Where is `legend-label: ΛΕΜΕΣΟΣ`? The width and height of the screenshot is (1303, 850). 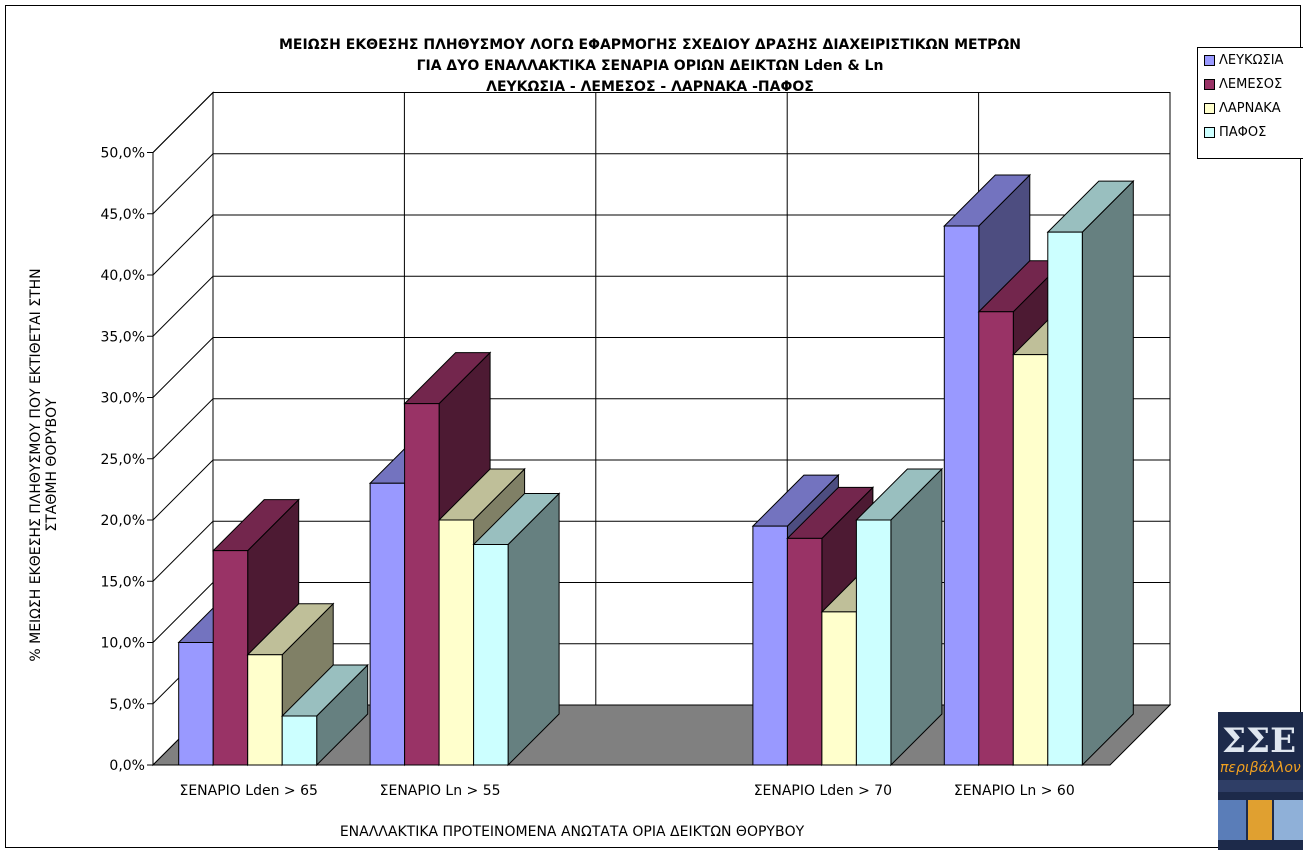 legend-label: ΛΕΜΕΣΟΣ is located at coordinates (1251, 84).